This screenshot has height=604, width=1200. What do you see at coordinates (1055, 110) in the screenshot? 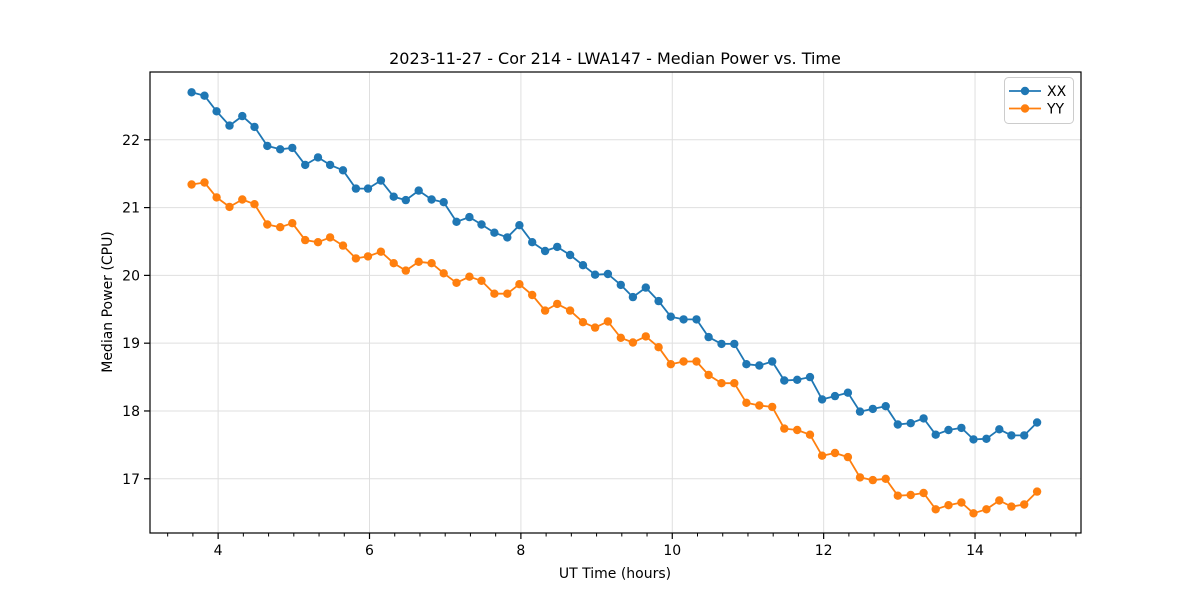
I see `legend-label-YY: YY` at bounding box center [1055, 110].